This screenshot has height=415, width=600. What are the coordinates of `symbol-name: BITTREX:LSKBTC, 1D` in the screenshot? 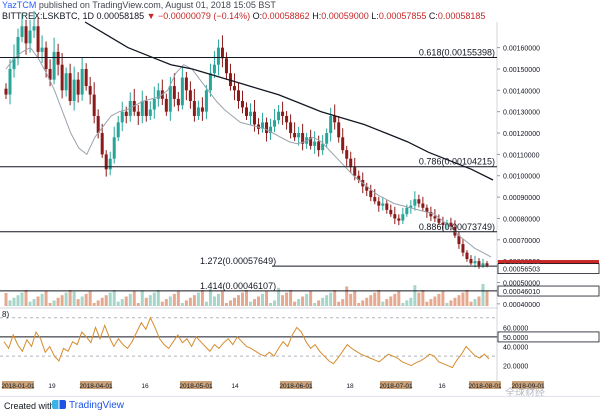 It's located at (48, 16).